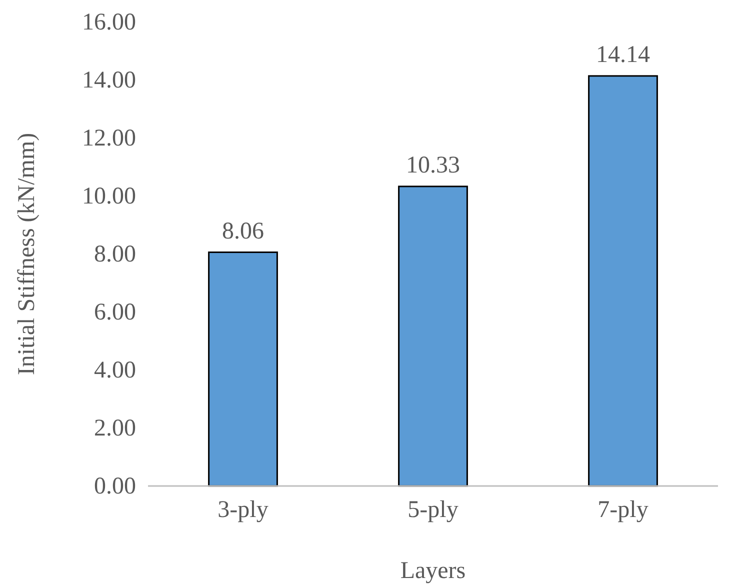  I want to click on data-label: 8.06, so click(243, 231).